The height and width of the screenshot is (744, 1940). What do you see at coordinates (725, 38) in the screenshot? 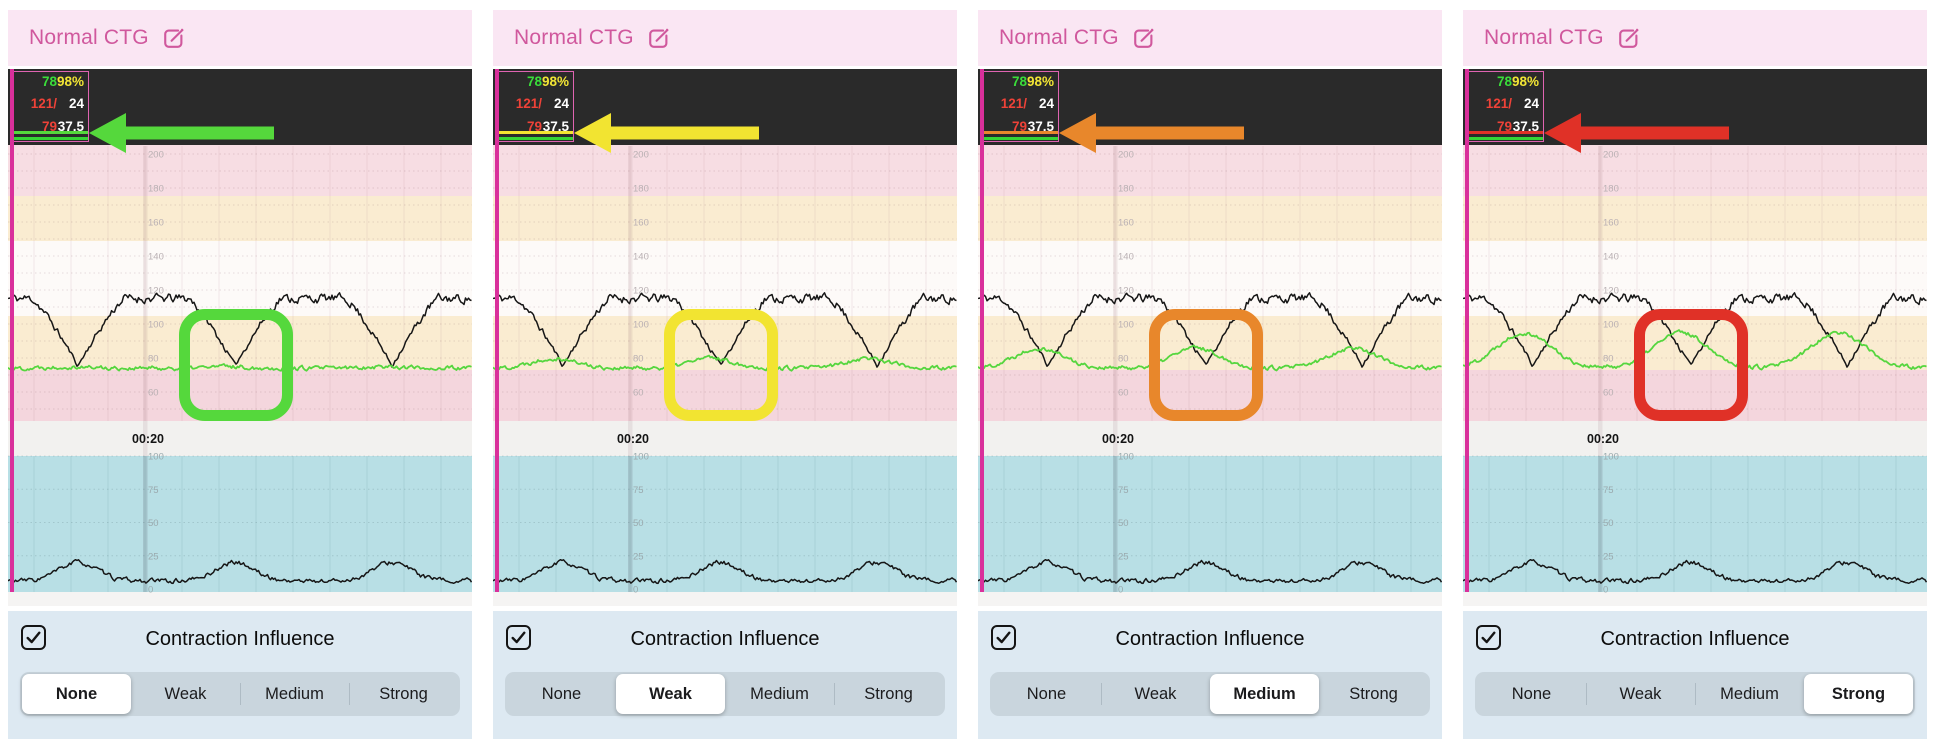
I see `panel-header: Normal CTG` at bounding box center [725, 38].